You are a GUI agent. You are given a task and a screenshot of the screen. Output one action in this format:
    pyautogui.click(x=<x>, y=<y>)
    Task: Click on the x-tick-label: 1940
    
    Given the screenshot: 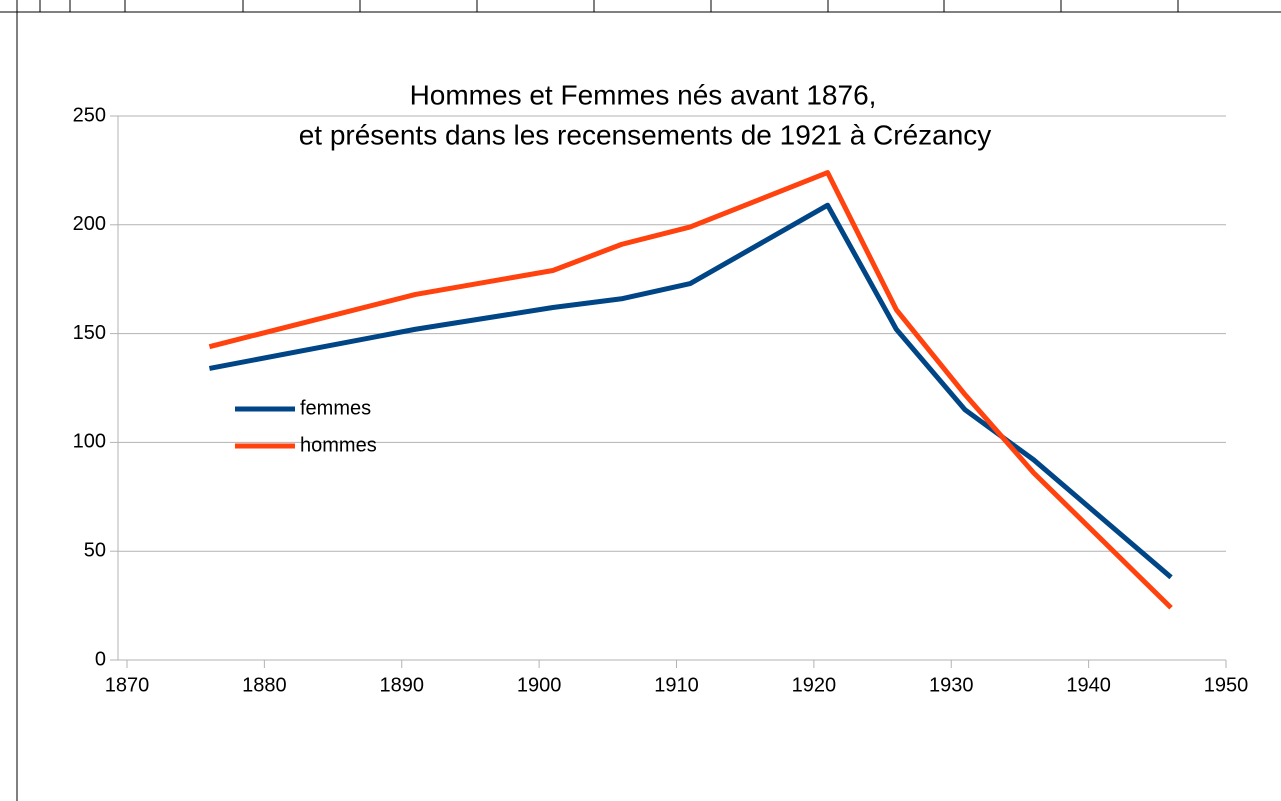 What is the action you would take?
    pyautogui.click(x=1088, y=685)
    